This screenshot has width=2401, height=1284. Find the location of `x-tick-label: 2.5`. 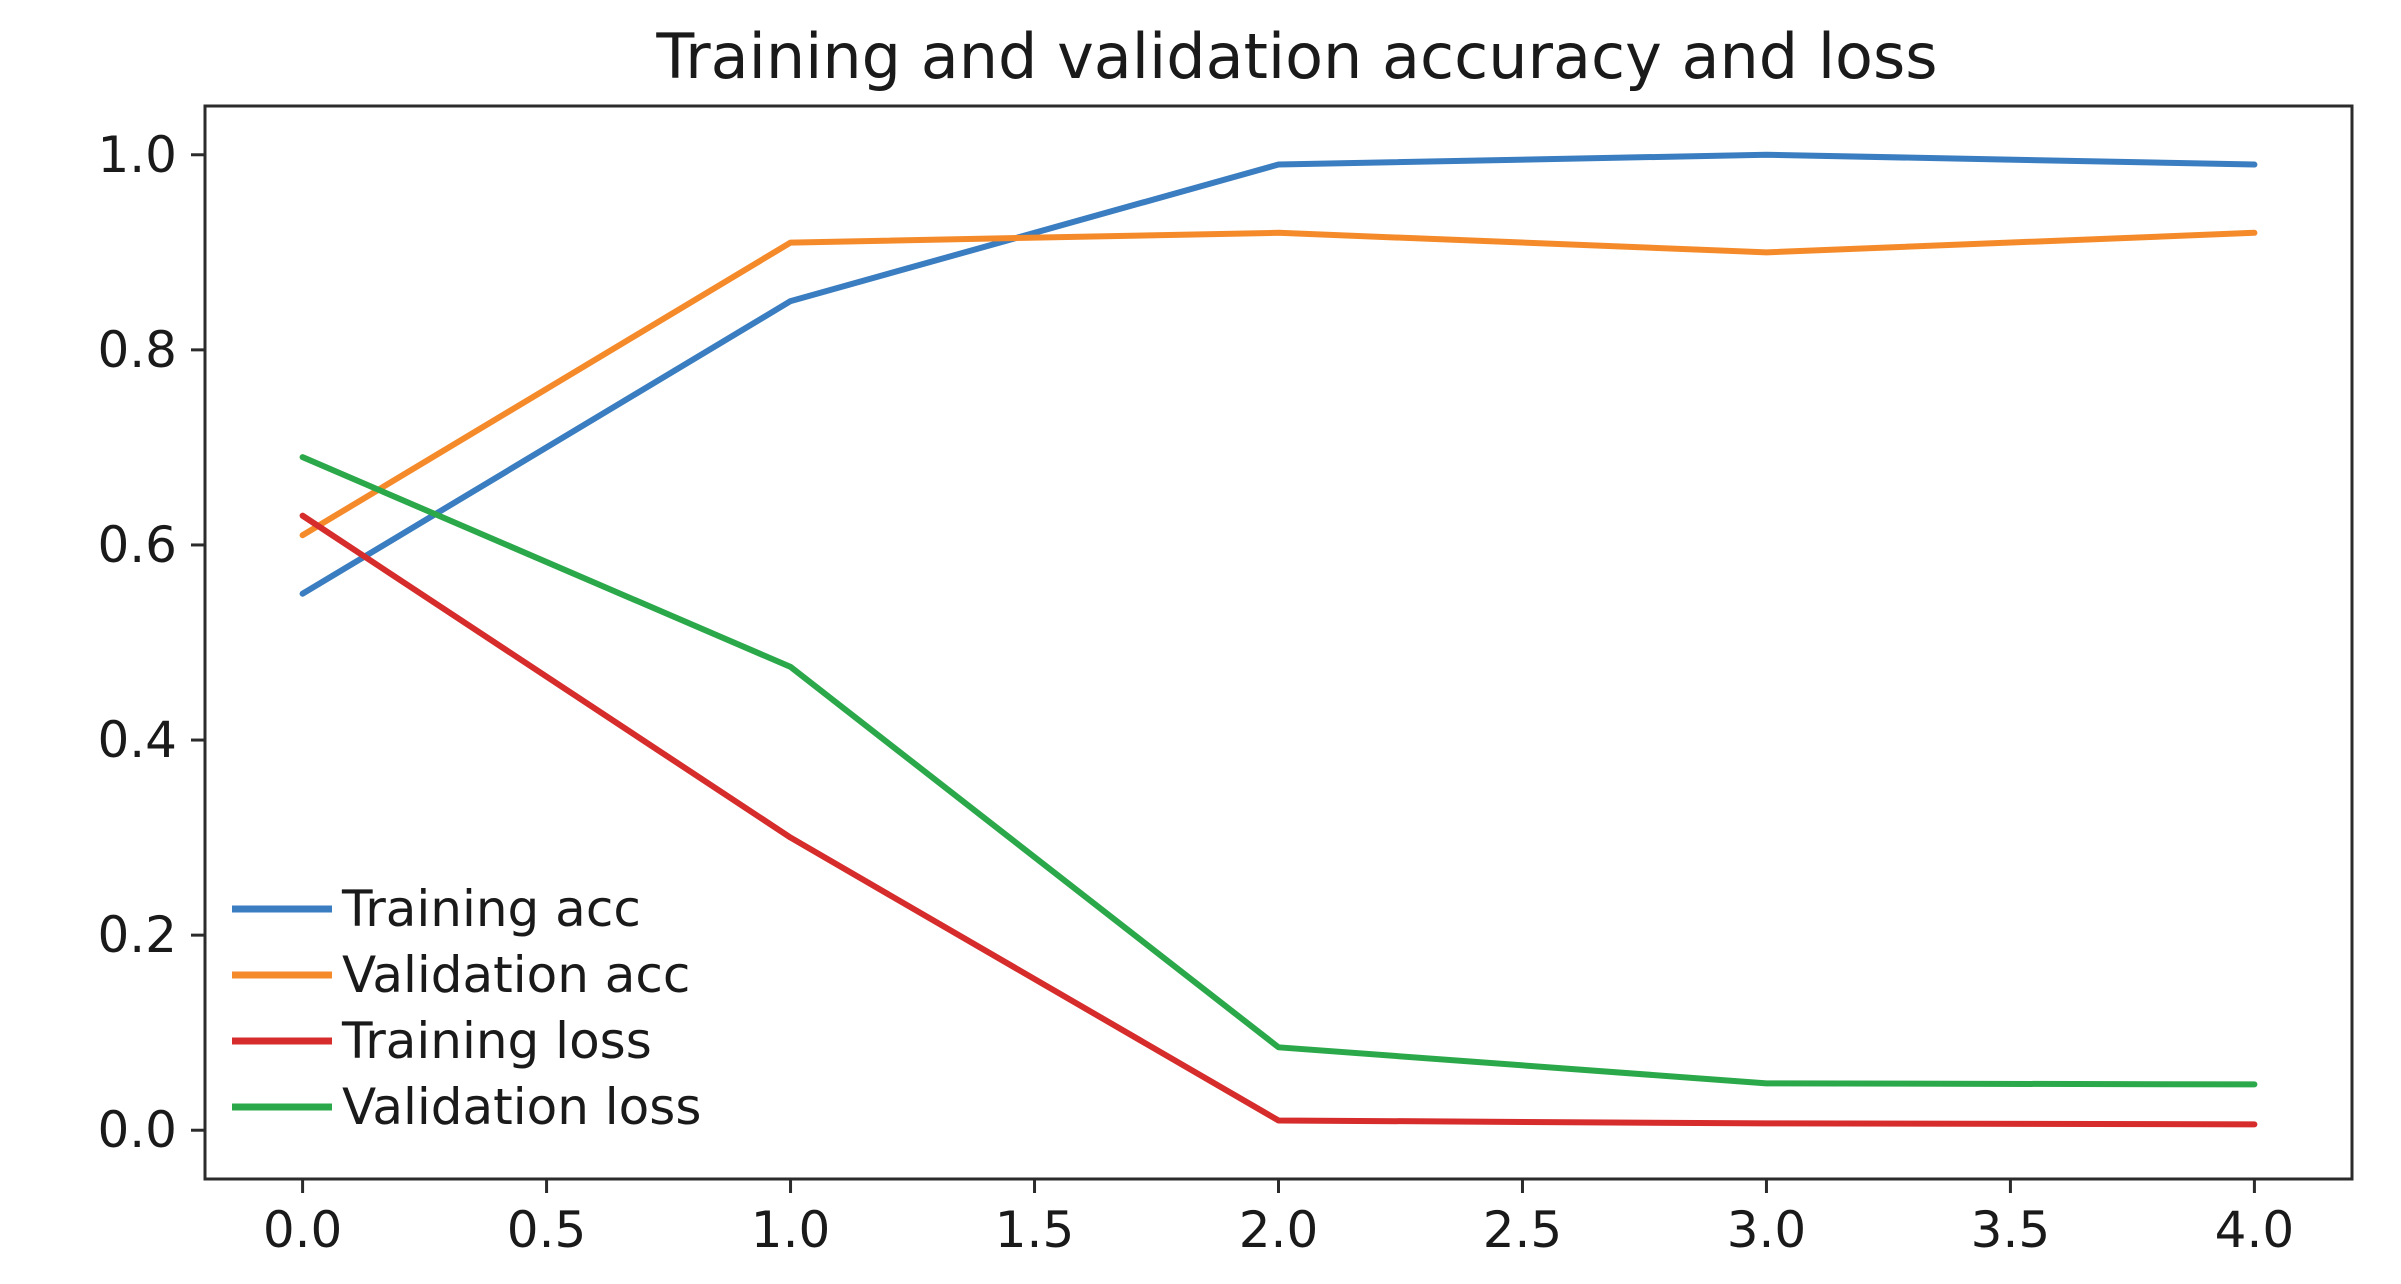

x-tick-label: 2.5 is located at coordinates (1523, 1230).